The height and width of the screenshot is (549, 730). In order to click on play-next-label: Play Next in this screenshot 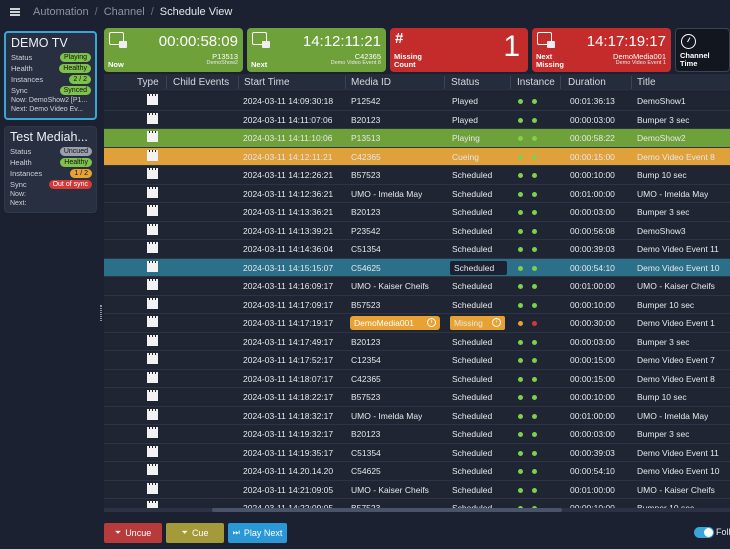, I will do `click(263, 533)`.